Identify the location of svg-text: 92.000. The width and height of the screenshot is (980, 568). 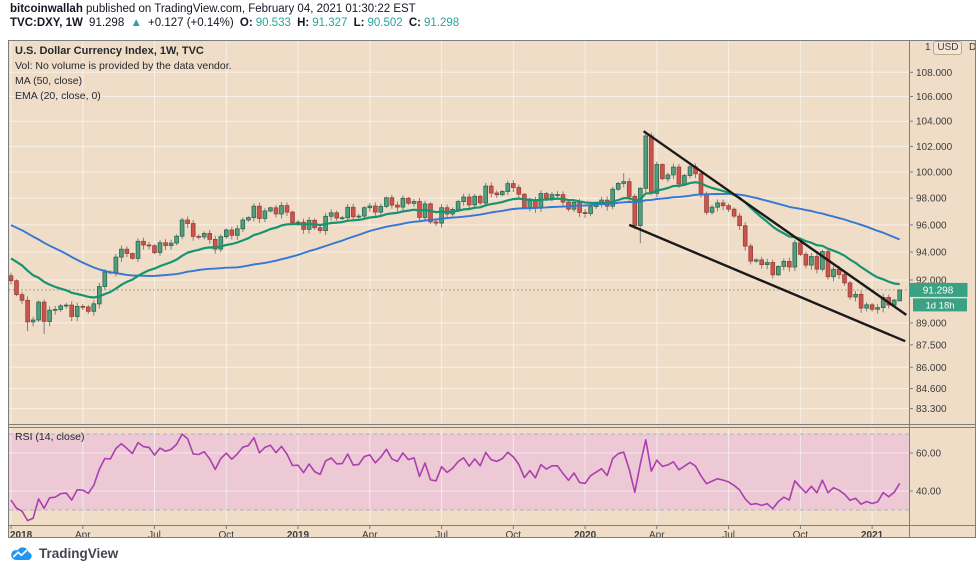
(931, 281).